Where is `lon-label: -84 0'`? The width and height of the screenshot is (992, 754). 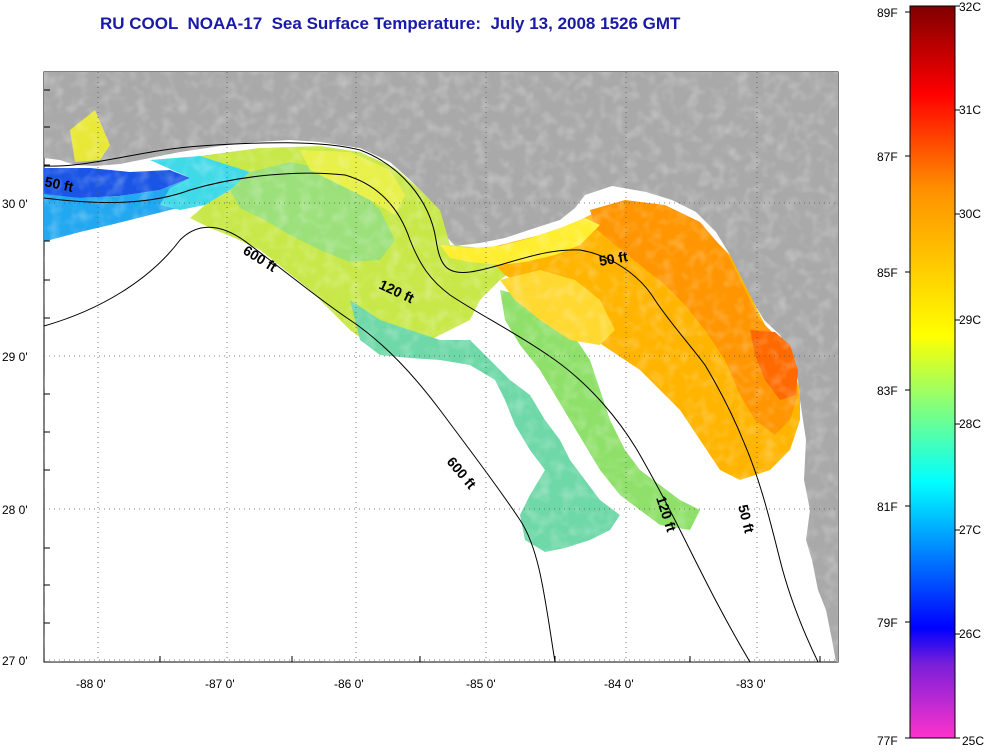 lon-label: -84 0' is located at coordinates (619, 684).